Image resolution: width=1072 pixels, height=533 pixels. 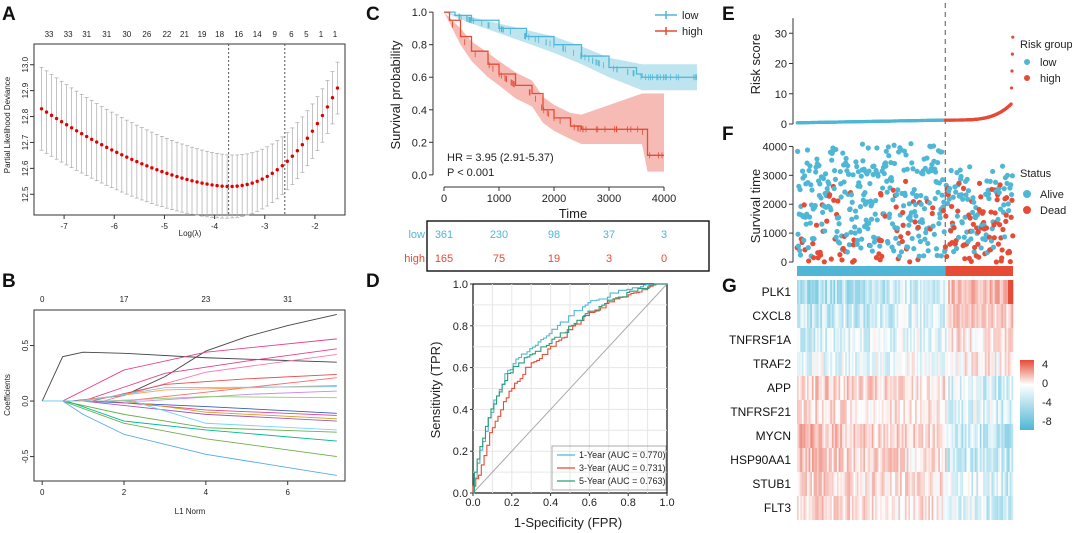 What do you see at coordinates (771, 316) in the screenshot?
I see `heatmap-row-label: CXCL8` at bounding box center [771, 316].